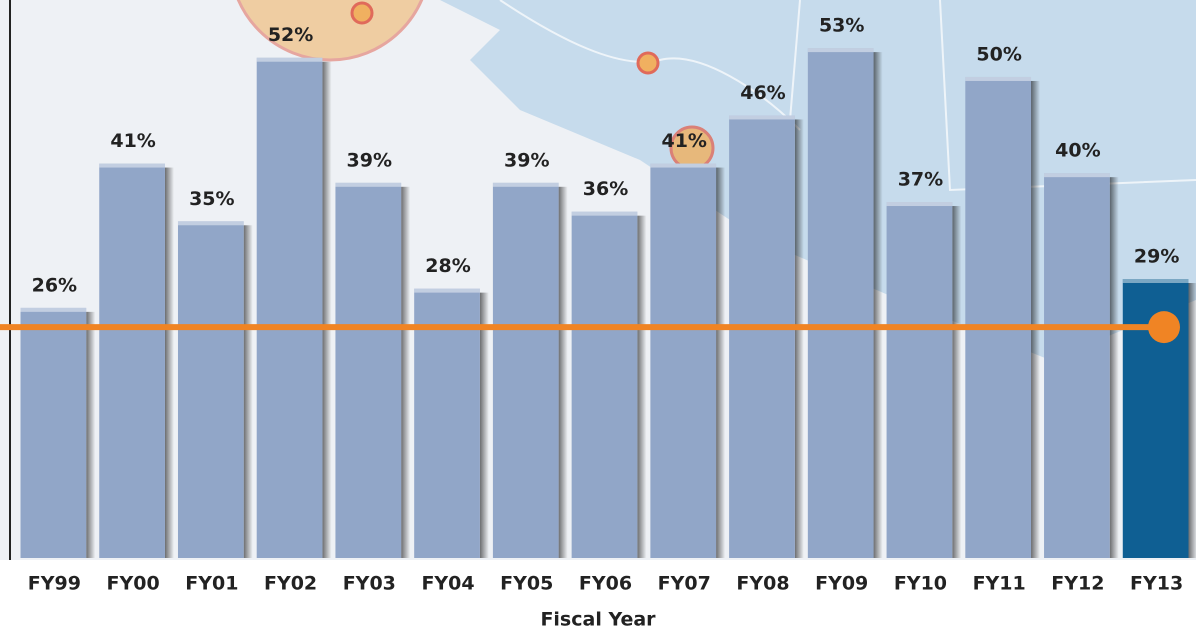 The width and height of the screenshot is (1196, 633). Describe the element at coordinates (605, 584) in the screenshot. I see `x-tick-label: FY06` at that location.